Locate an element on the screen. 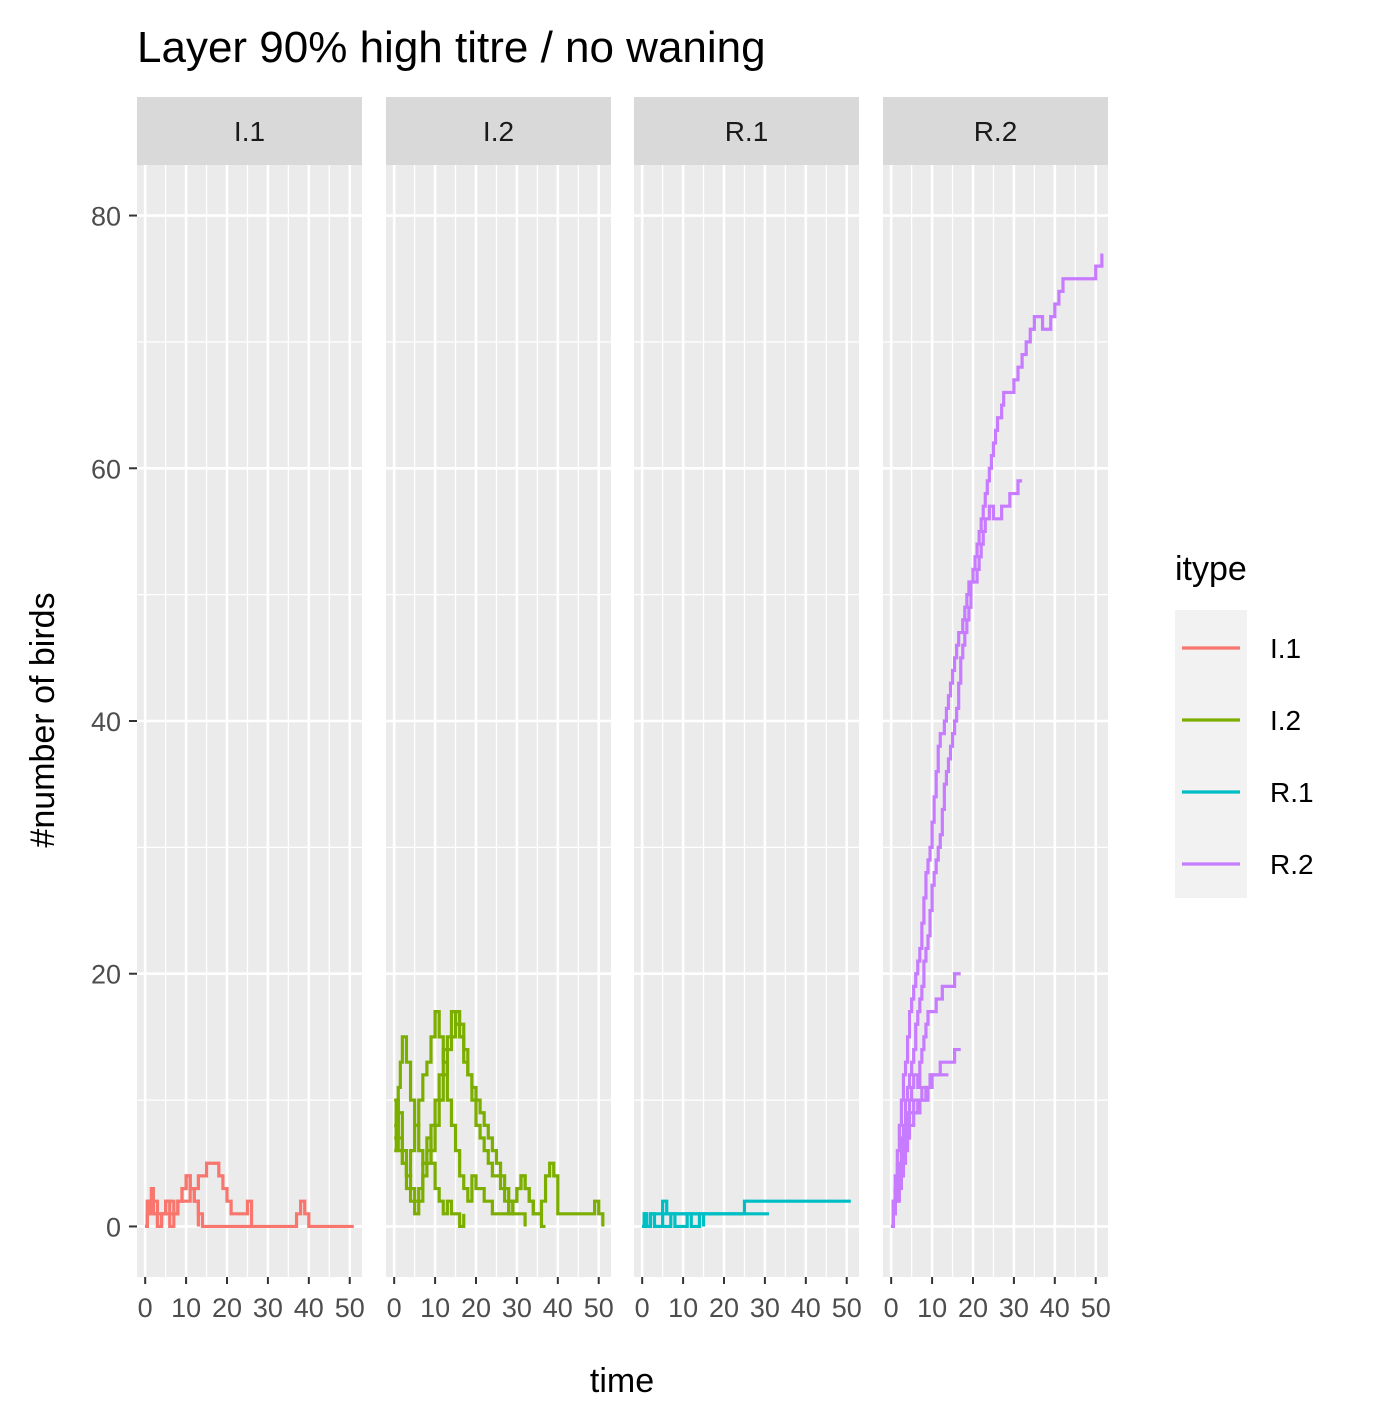 The image size is (1374, 1408). y-axis: 0 20 40 60 80 is located at coordinates (114, 722).